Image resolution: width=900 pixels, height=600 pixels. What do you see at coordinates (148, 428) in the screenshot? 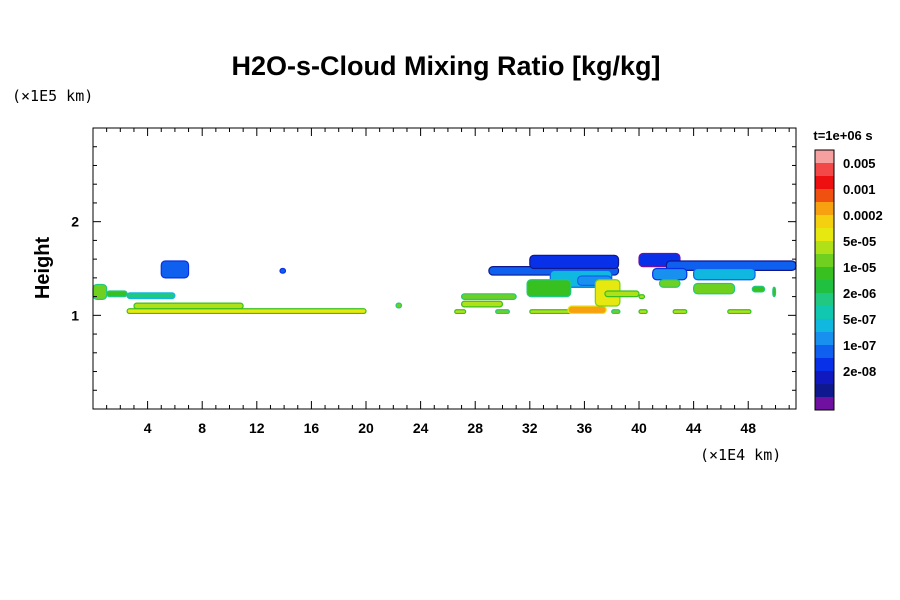
I see `x-tick-label: 4` at bounding box center [148, 428].